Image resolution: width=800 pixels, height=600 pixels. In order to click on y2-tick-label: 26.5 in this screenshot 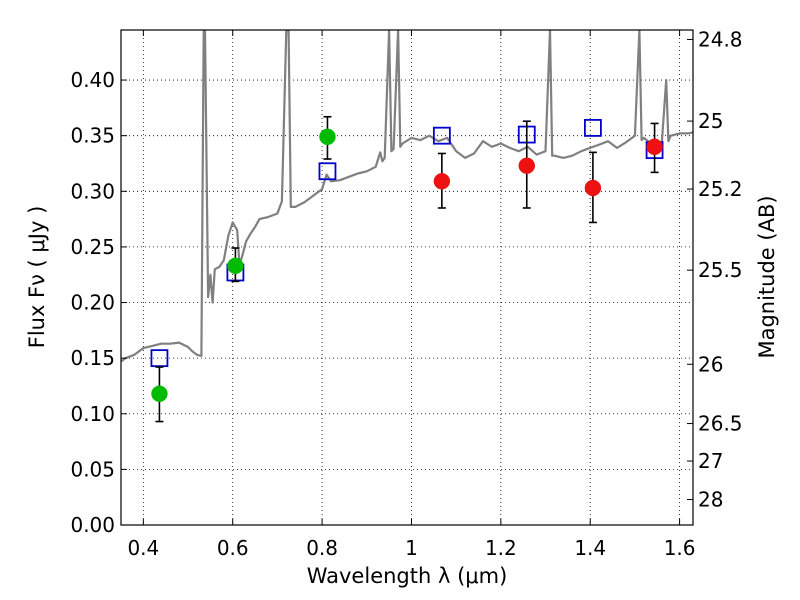, I will do `click(720, 424)`.